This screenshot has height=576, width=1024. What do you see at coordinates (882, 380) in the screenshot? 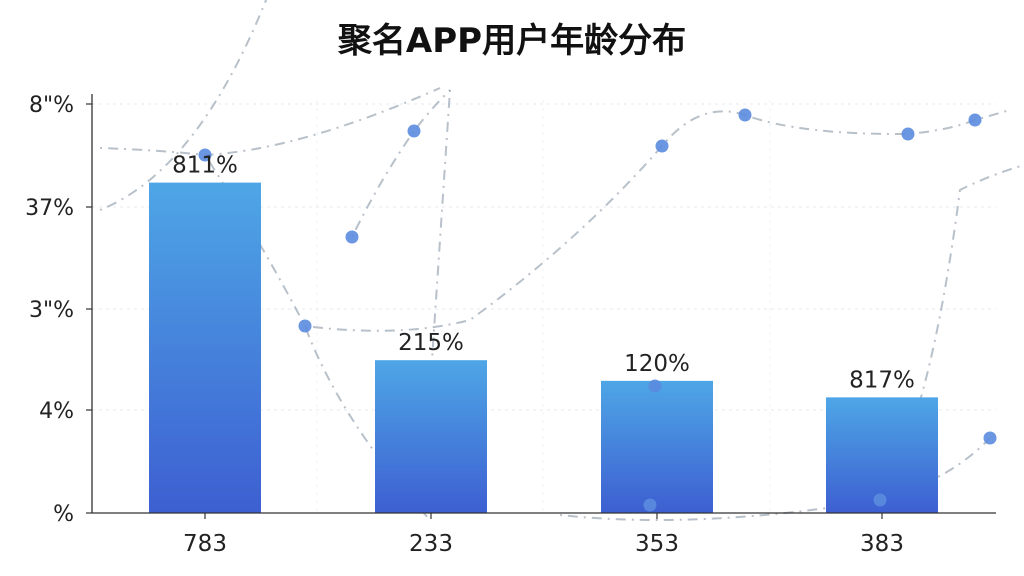
I see `data-label: 817%` at bounding box center [882, 380].